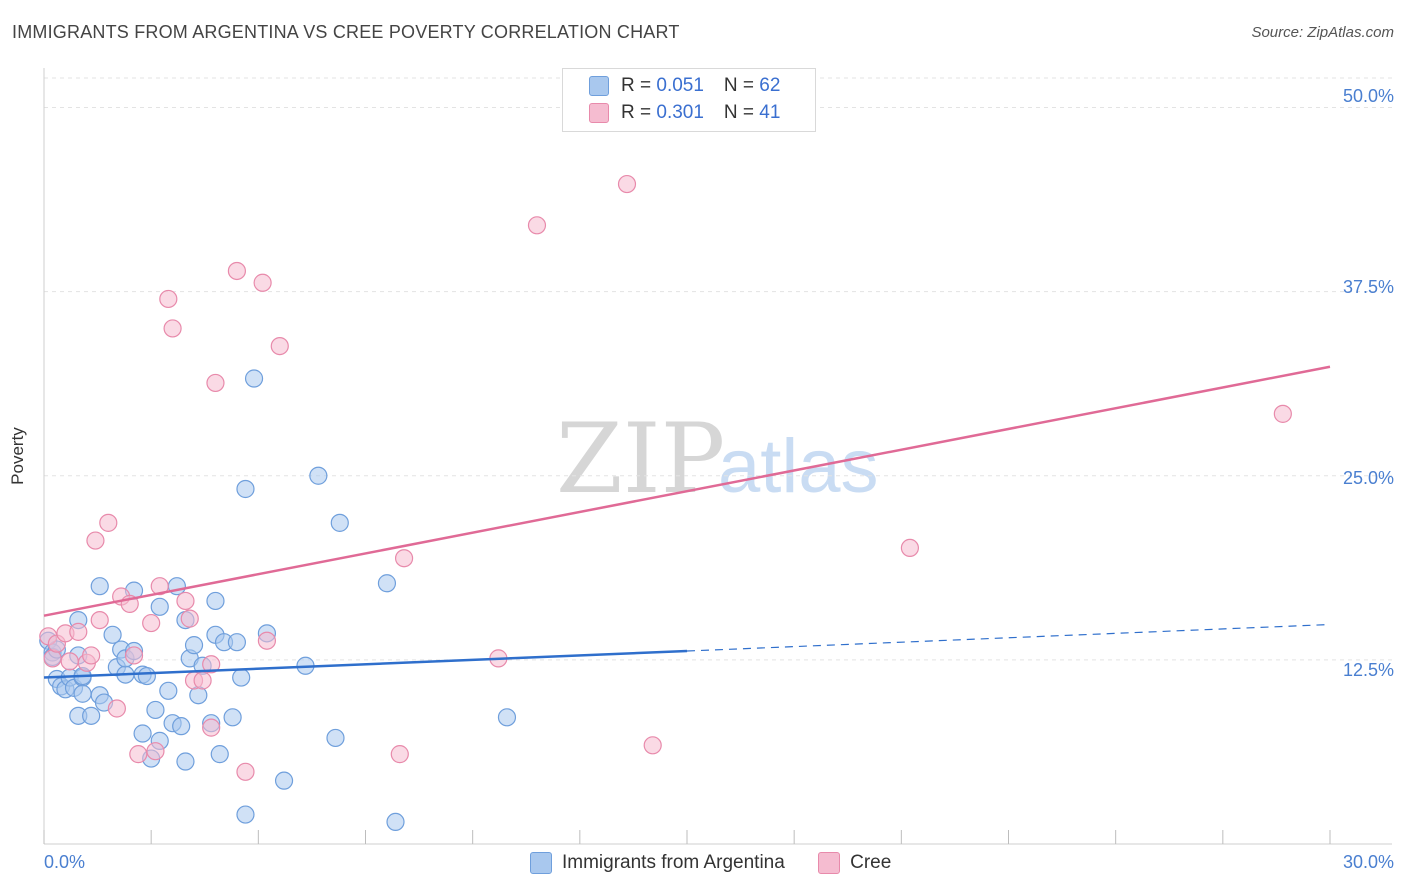 This screenshot has height=892, width=1406. What do you see at coordinates (689, 100) in the screenshot?
I see `correlation-legend: R = 0.051 N = 62 R = 0.301 N = 41` at bounding box center [689, 100].